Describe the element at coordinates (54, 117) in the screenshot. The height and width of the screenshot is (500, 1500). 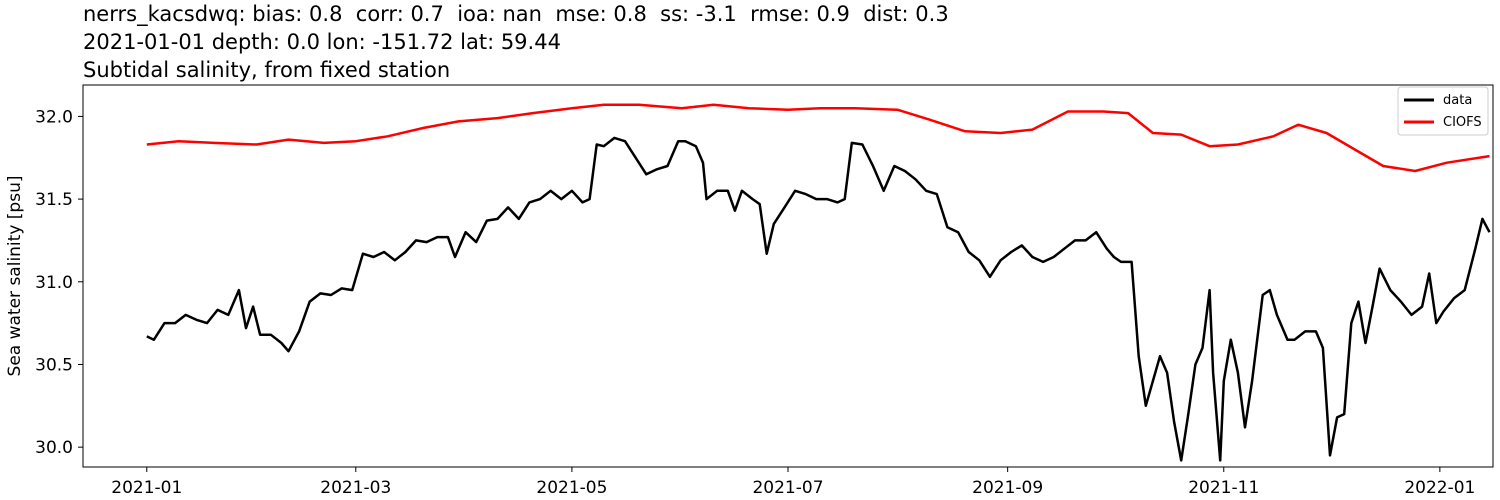
I see `y-tick-label: 32.0` at that location.